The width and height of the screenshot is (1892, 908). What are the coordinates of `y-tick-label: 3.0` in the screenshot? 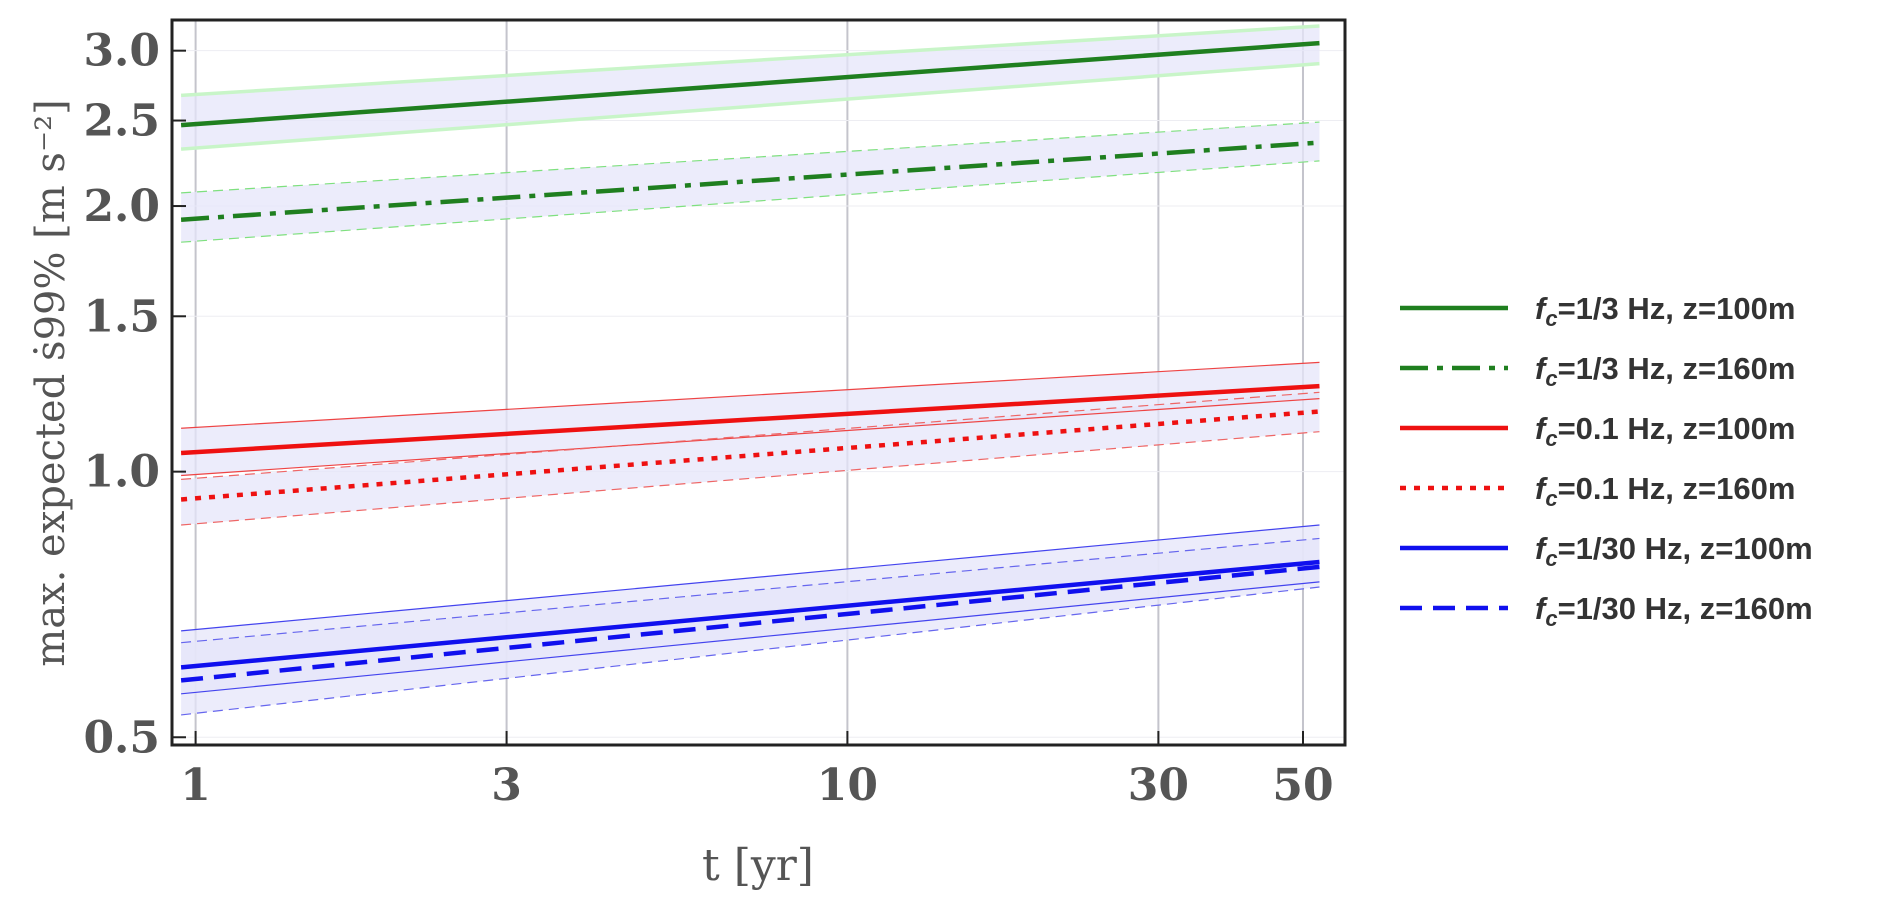 It's located at (121, 51).